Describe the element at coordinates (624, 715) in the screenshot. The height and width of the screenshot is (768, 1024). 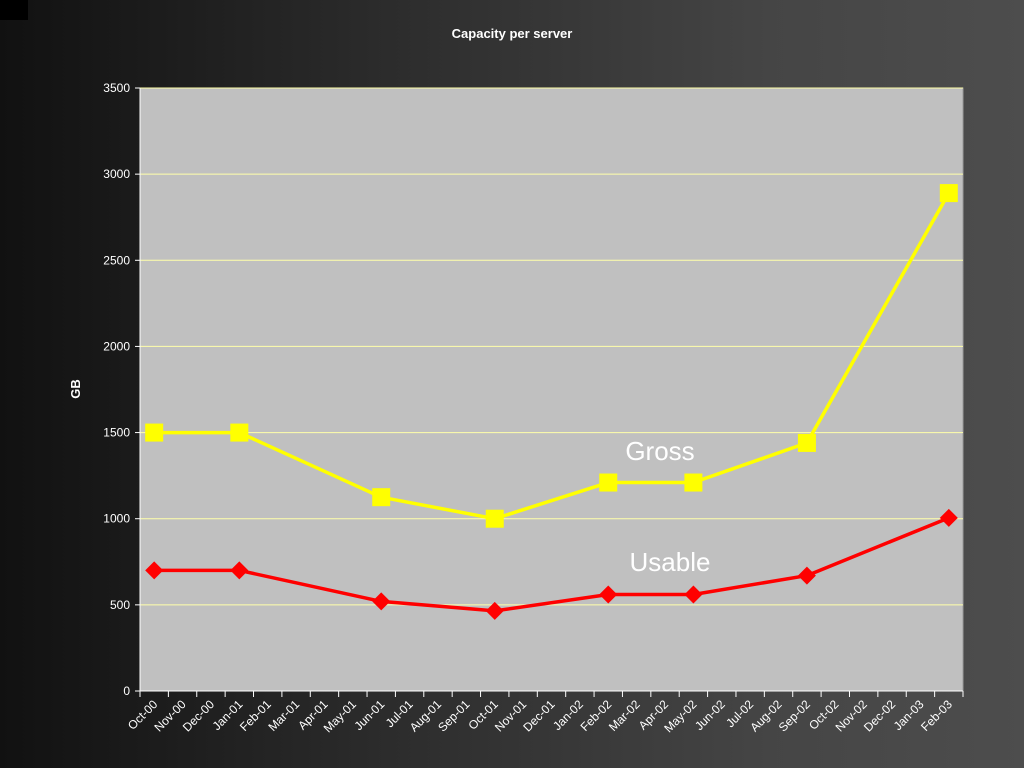
I see `x-tick-label: Mar-02` at that location.